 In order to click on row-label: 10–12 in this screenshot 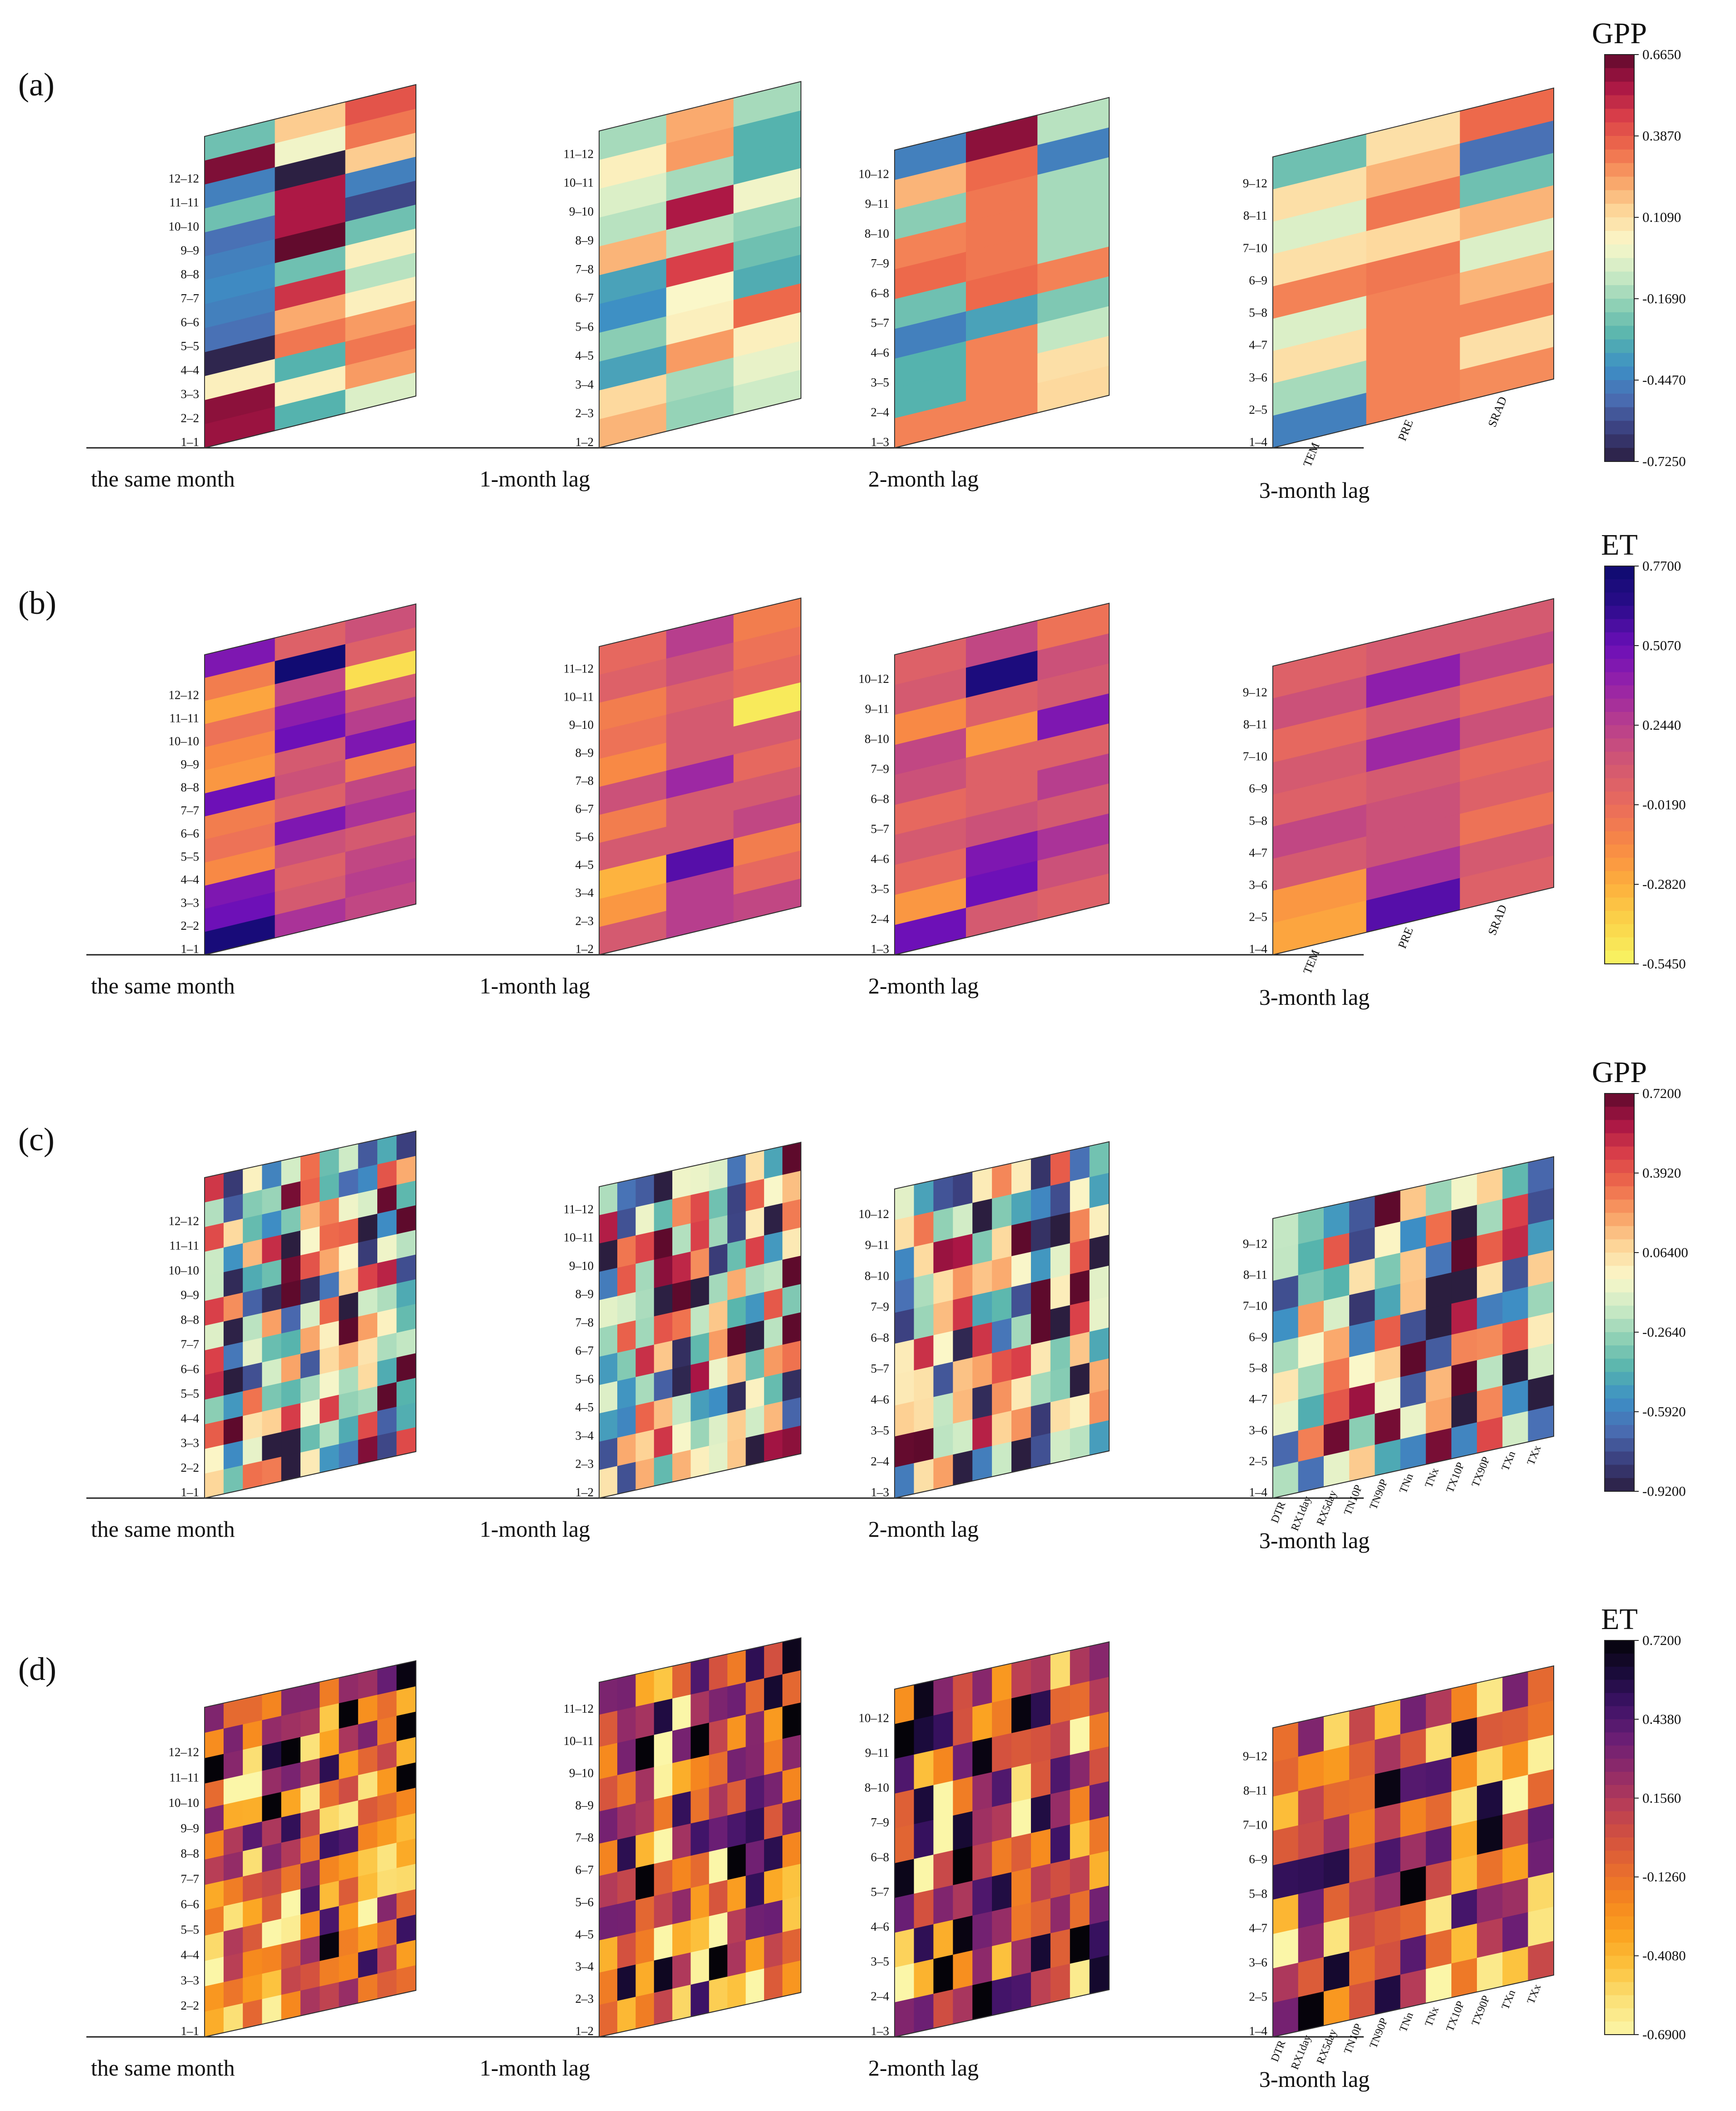, I will do `click(874, 1718)`.